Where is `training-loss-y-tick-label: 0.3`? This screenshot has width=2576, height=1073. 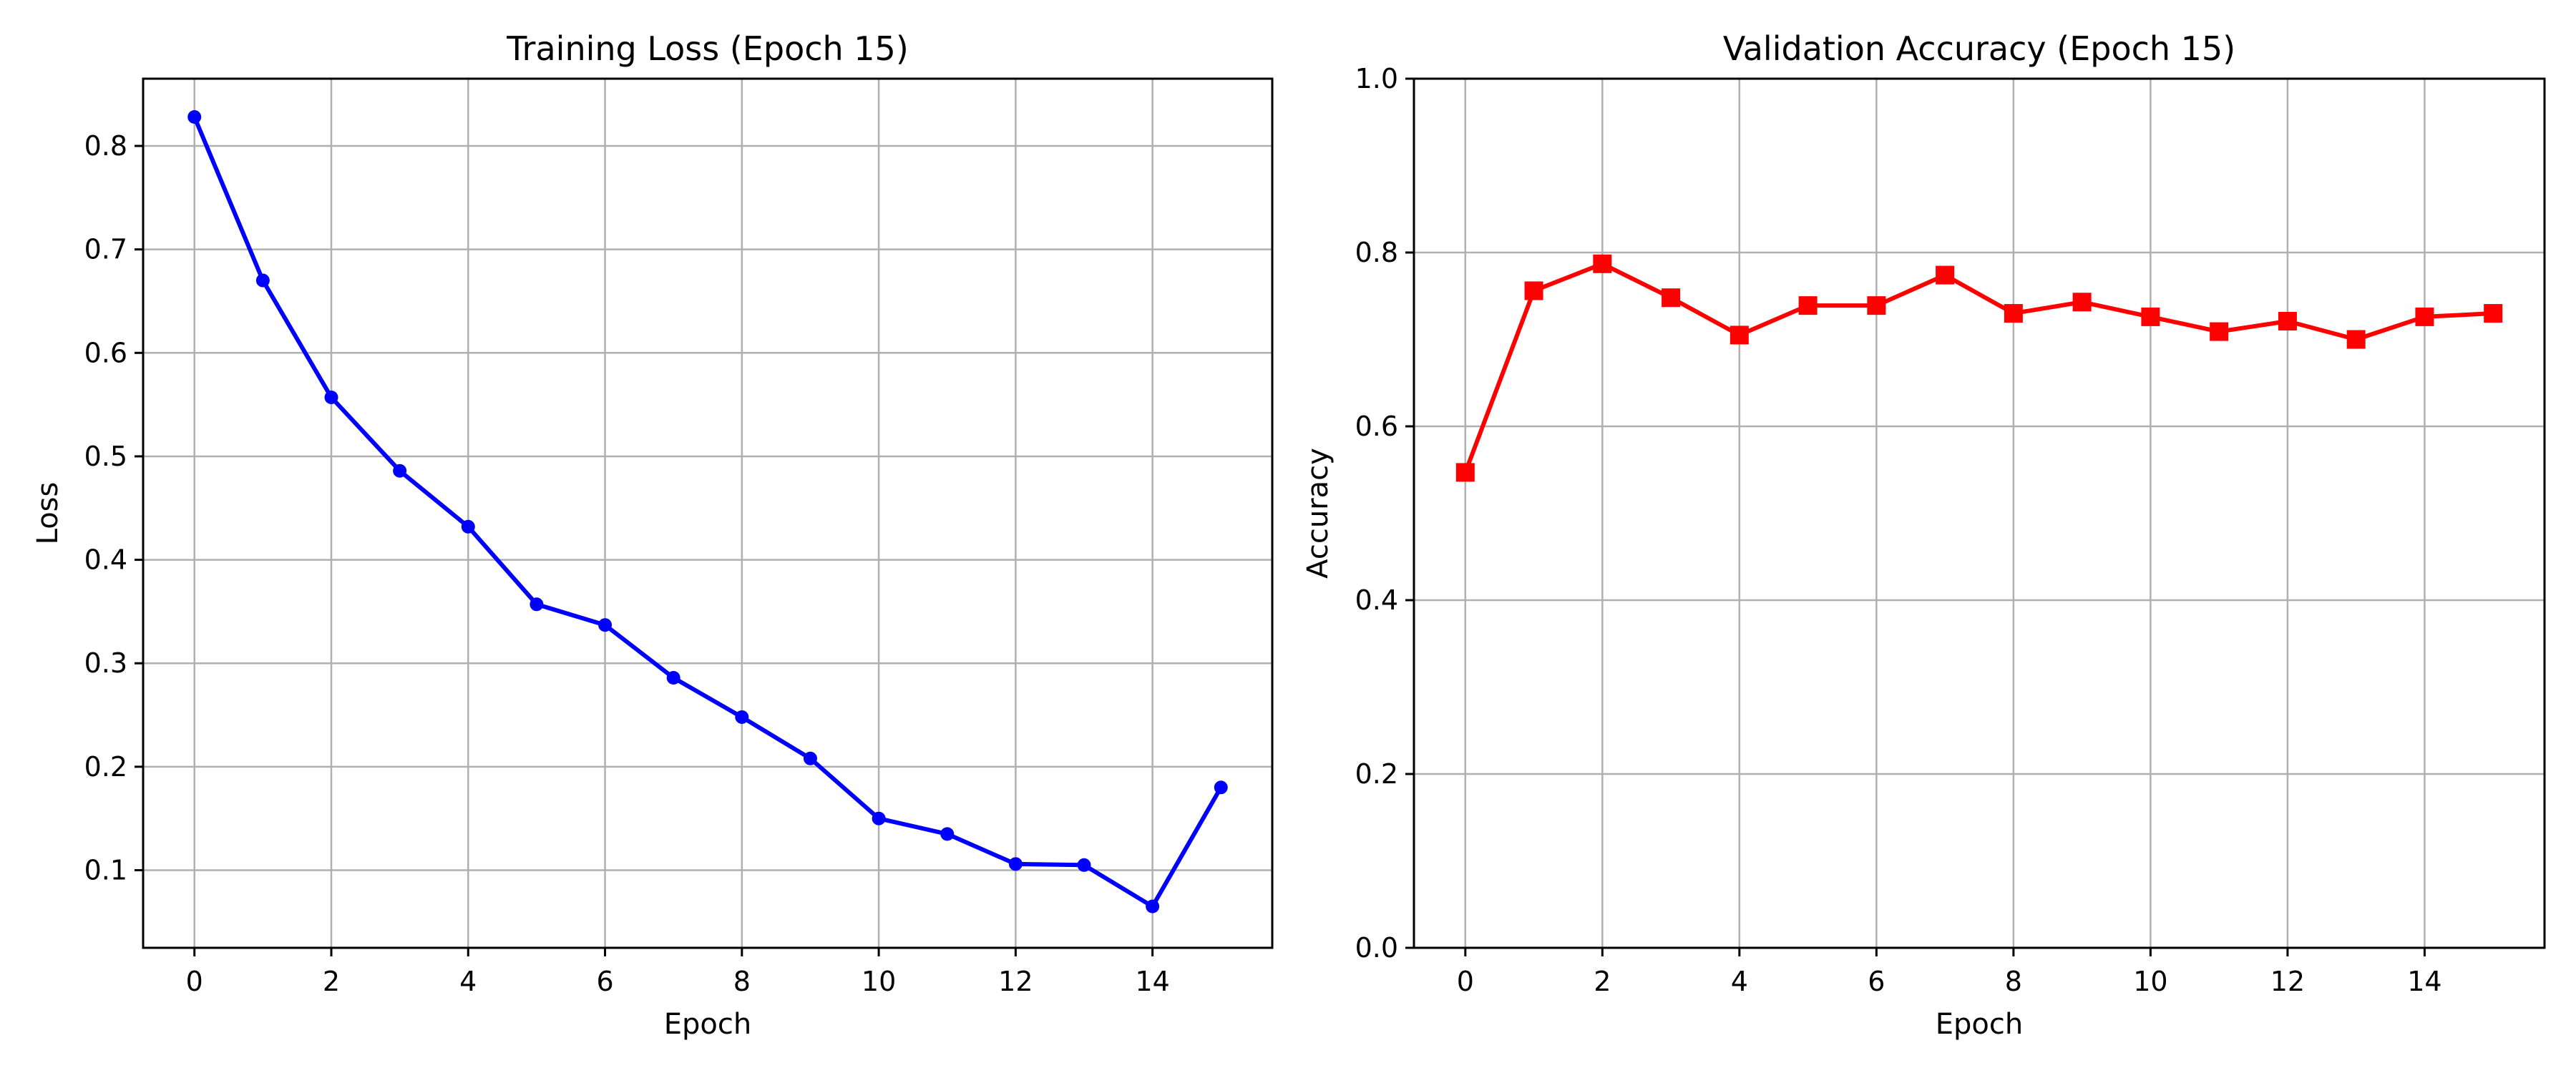
training-loss-y-tick-label: 0.3 is located at coordinates (105, 663).